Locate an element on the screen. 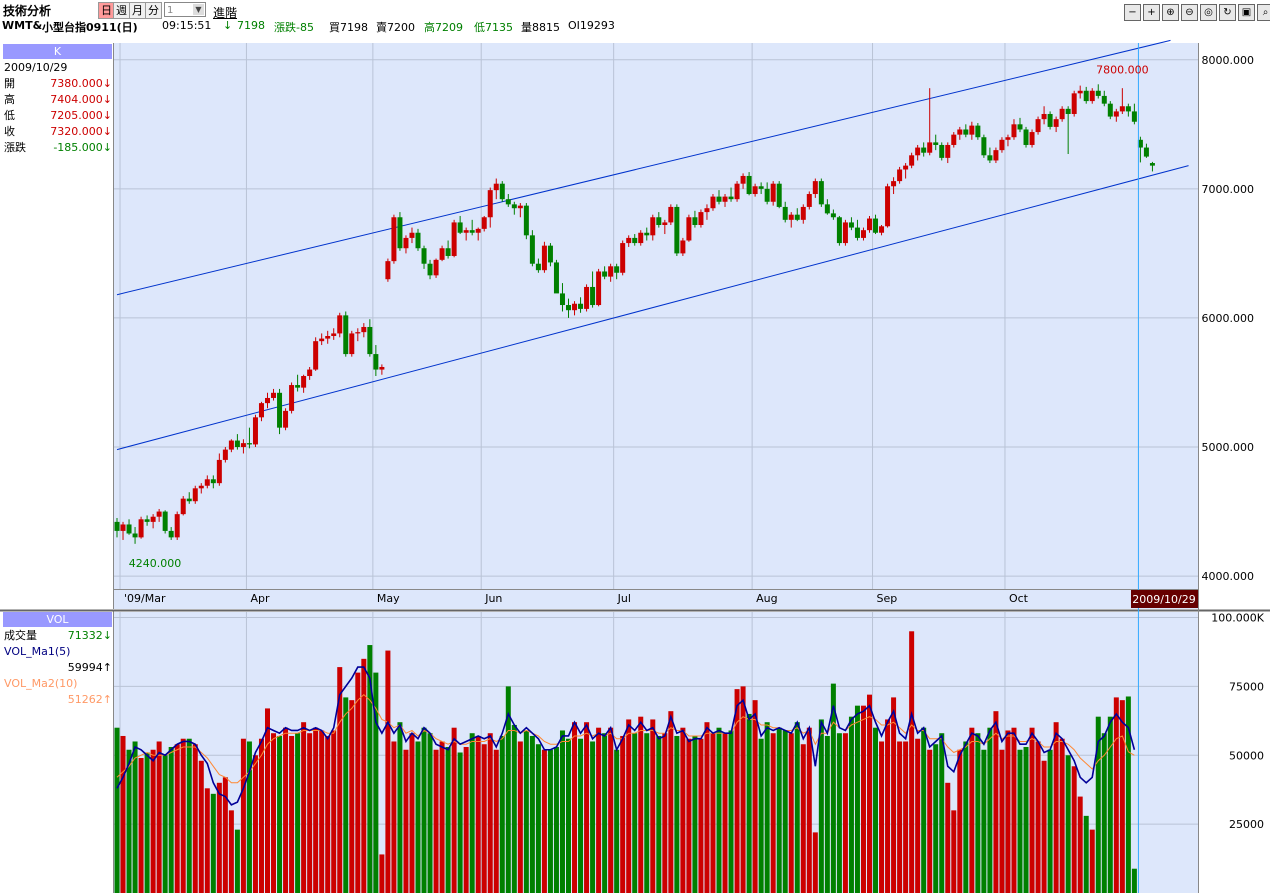 The width and height of the screenshot is (1270, 893). quote-time: 09:15:51 is located at coordinates (187, 25).